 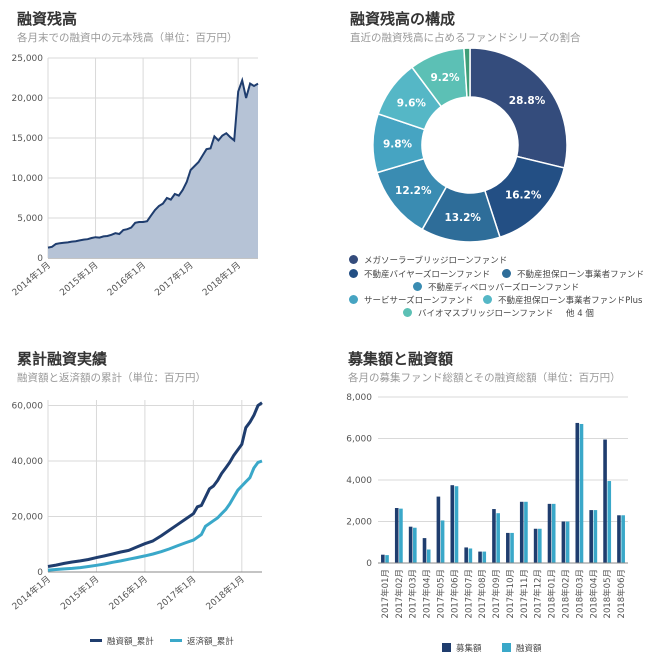 What do you see at coordinates (436, 261) in the screenshot?
I see `legend-label: メガソーラーブリッジローンファンド` at bounding box center [436, 261].